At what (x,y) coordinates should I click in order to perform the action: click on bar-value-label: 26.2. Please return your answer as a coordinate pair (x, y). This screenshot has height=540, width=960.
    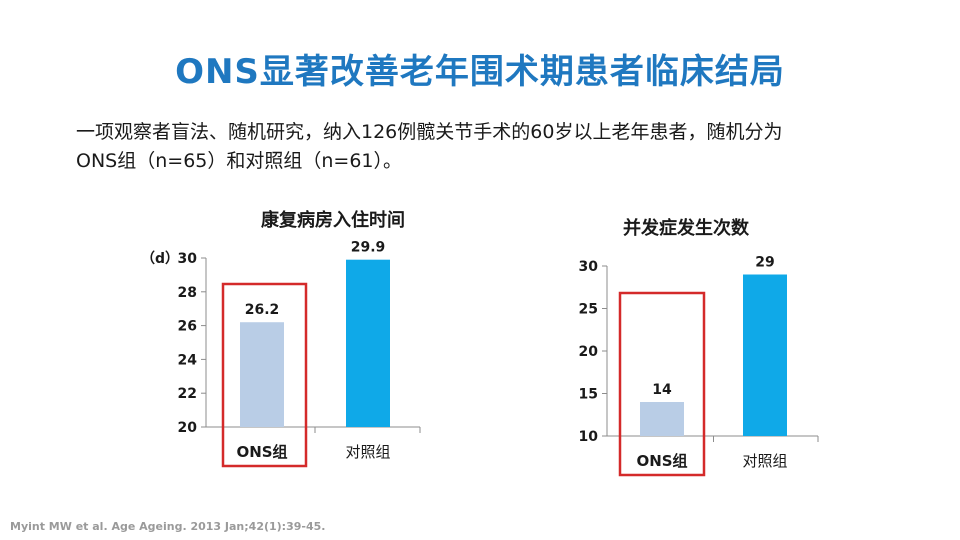
    Looking at the image, I should click on (262, 310).